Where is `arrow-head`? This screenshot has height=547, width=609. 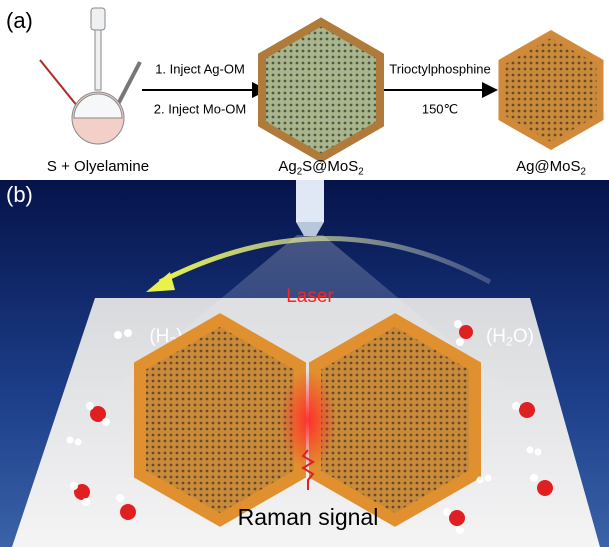 arrow-head is located at coordinates (160, 282).